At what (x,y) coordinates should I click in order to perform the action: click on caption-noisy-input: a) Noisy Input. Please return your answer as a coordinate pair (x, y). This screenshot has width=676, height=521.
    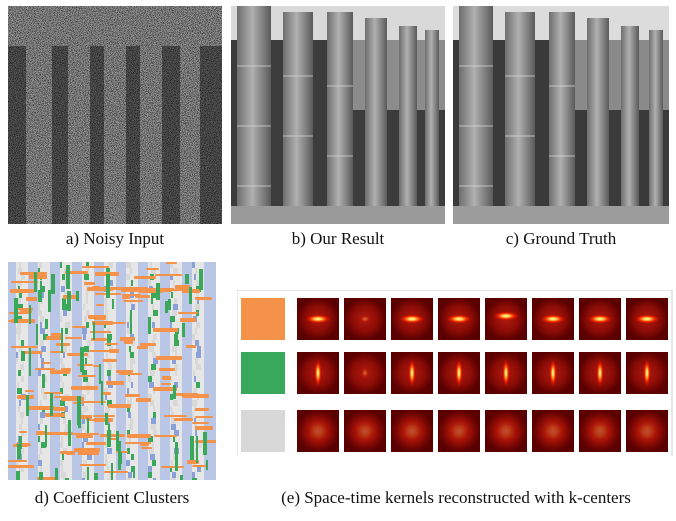
    Looking at the image, I should click on (115, 238).